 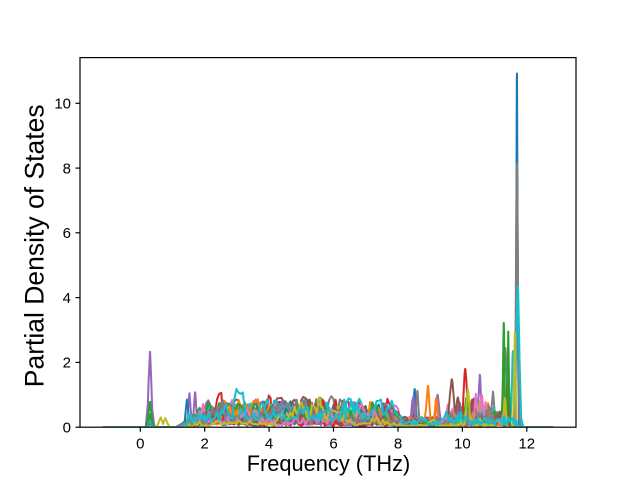 I want to click on svg-text: Frequency (THz), so click(x=329, y=463).